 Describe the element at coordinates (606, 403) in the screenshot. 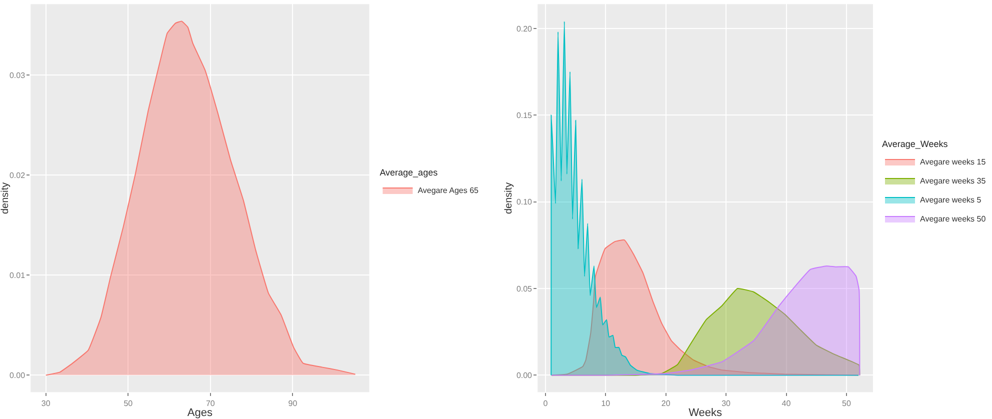

I see `x-tick-label: 10` at that location.